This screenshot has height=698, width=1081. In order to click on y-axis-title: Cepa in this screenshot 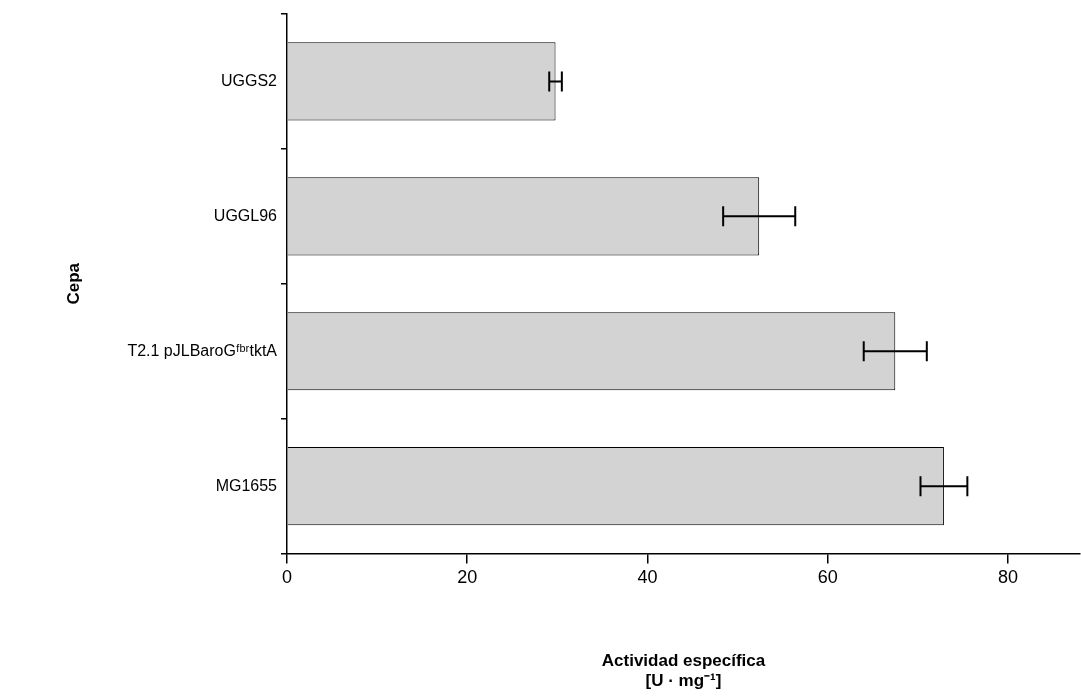, I will do `click(73, 283)`.